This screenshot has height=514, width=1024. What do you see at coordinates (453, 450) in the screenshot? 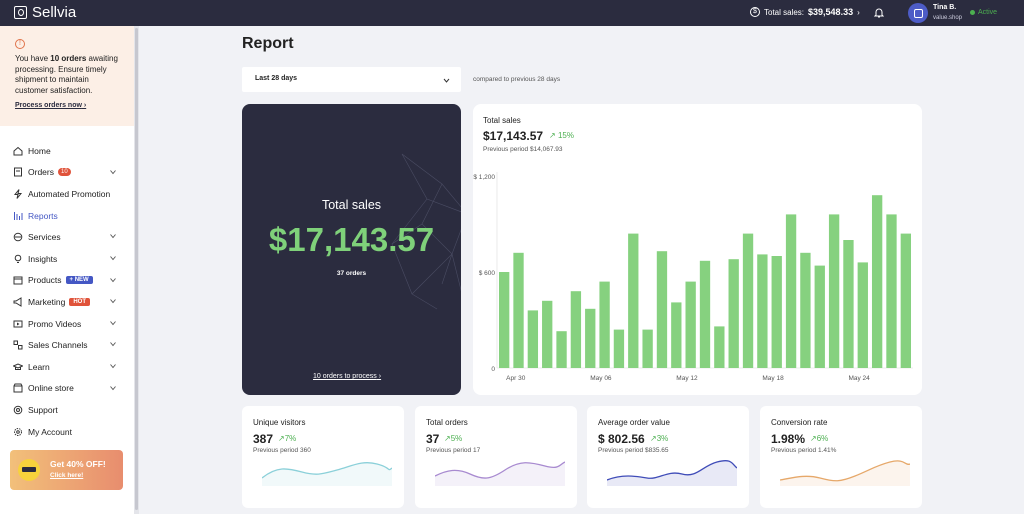
I see `kpi-previous: Previous period 17` at bounding box center [453, 450].